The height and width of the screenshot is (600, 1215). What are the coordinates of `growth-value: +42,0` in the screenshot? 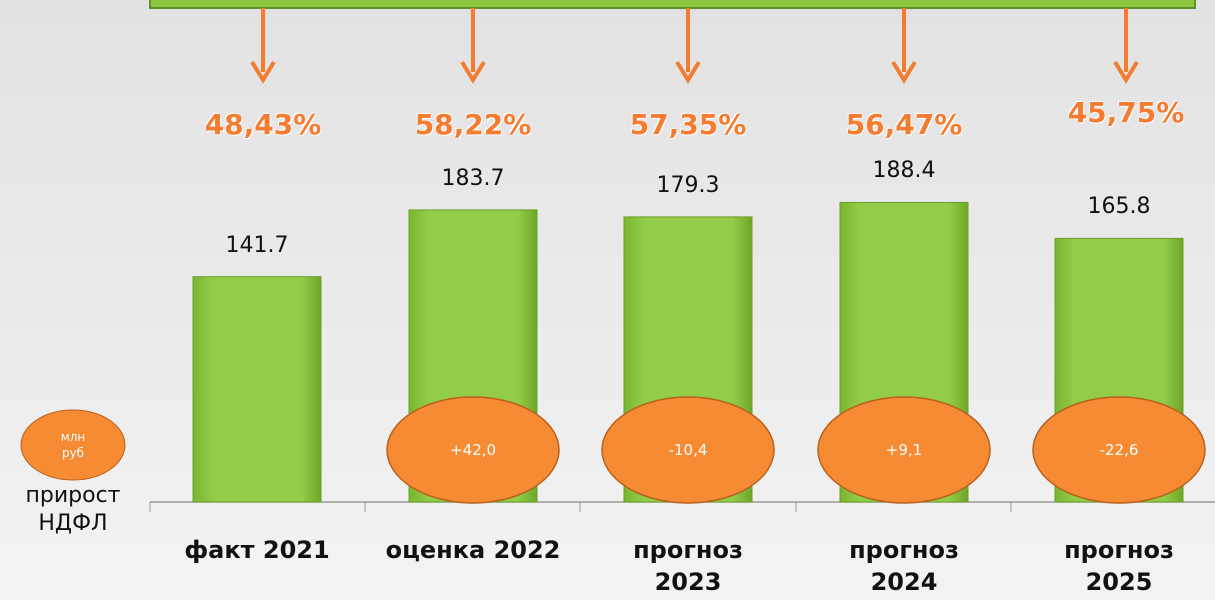 It's located at (473, 450).